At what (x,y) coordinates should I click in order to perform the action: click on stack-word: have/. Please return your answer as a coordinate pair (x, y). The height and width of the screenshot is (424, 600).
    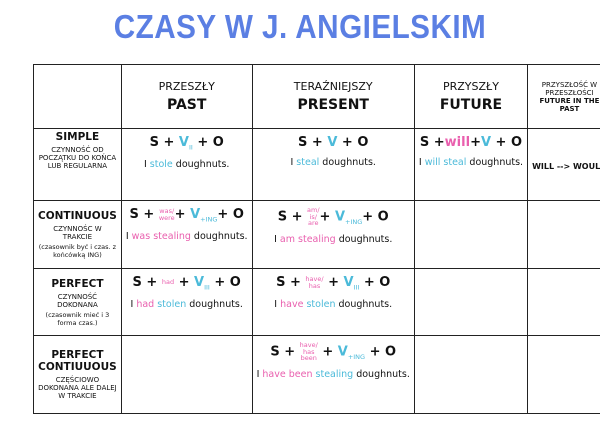
    Looking at the image, I should click on (314, 279).